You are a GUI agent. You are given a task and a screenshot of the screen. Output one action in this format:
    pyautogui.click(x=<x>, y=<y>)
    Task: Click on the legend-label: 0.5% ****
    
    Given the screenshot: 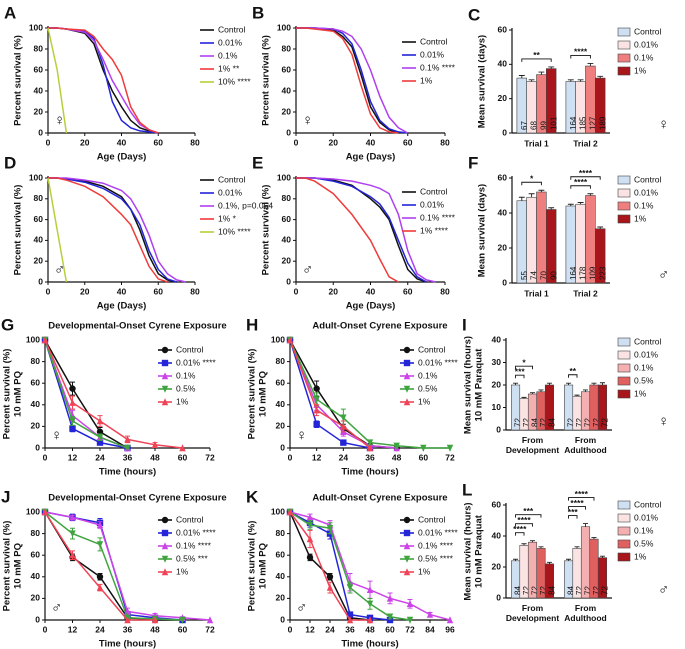 What is the action you would take?
    pyautogui.click(x=436, y=558)
    